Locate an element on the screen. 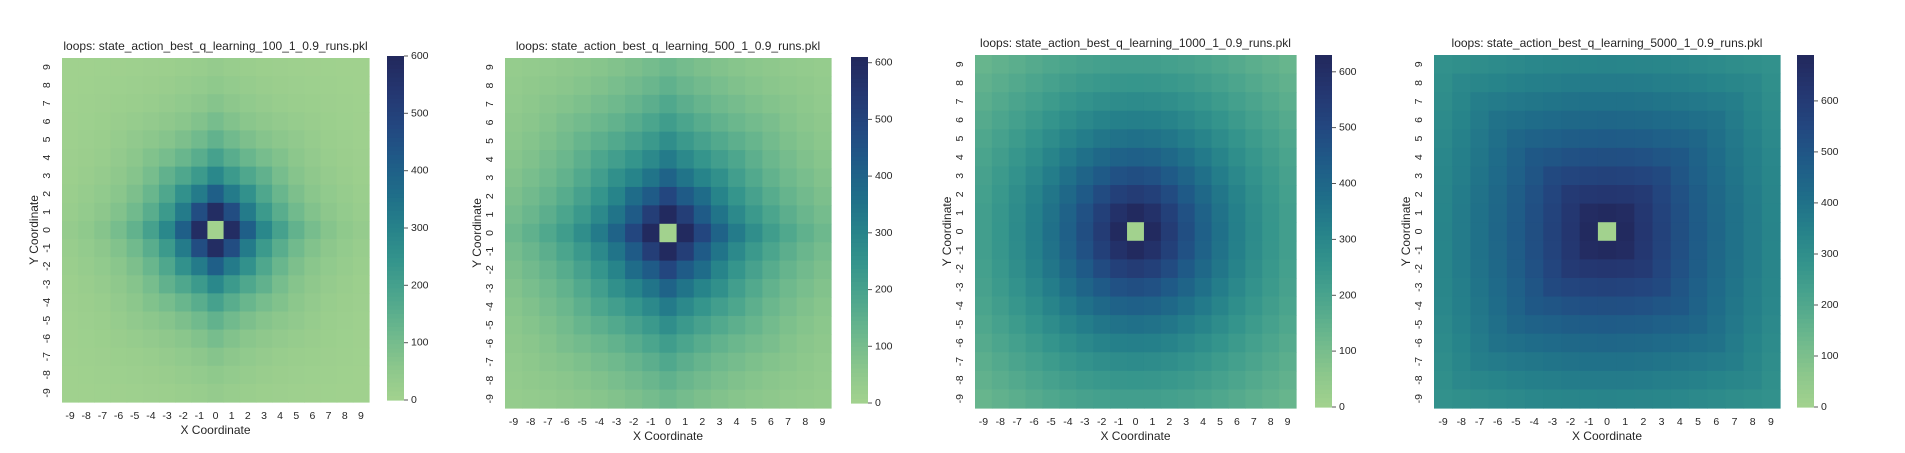 The width and height of the screenshot is (1905, 453). colorbar-tick-label: 200 is located at coordinates (1348, 295).